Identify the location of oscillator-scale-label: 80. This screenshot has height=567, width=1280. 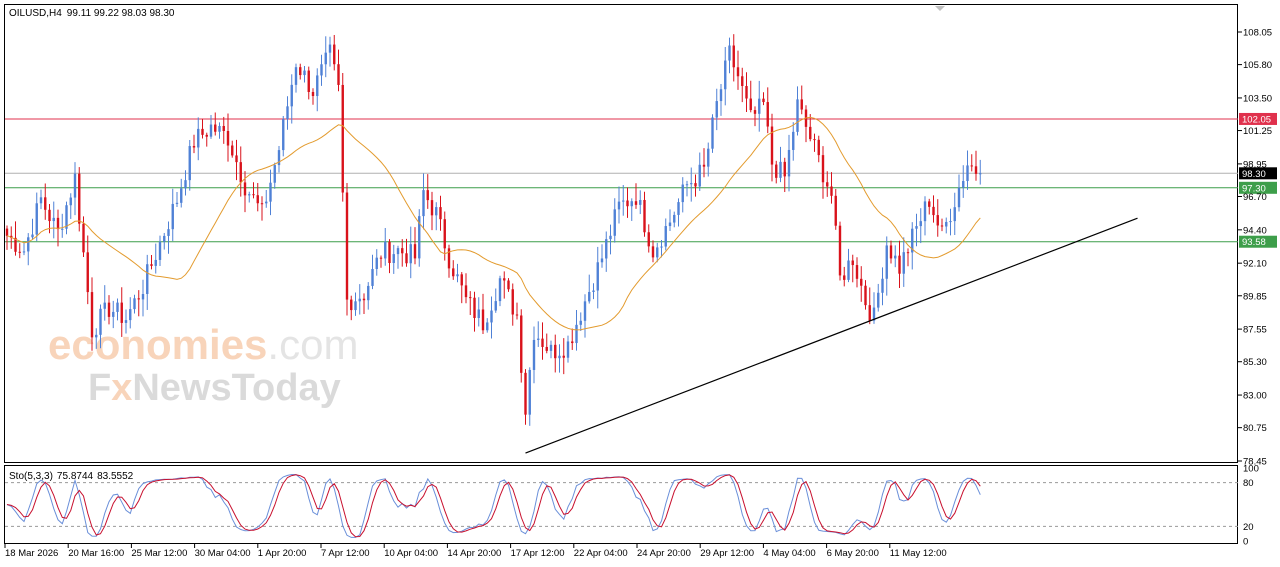
(1248, 483).